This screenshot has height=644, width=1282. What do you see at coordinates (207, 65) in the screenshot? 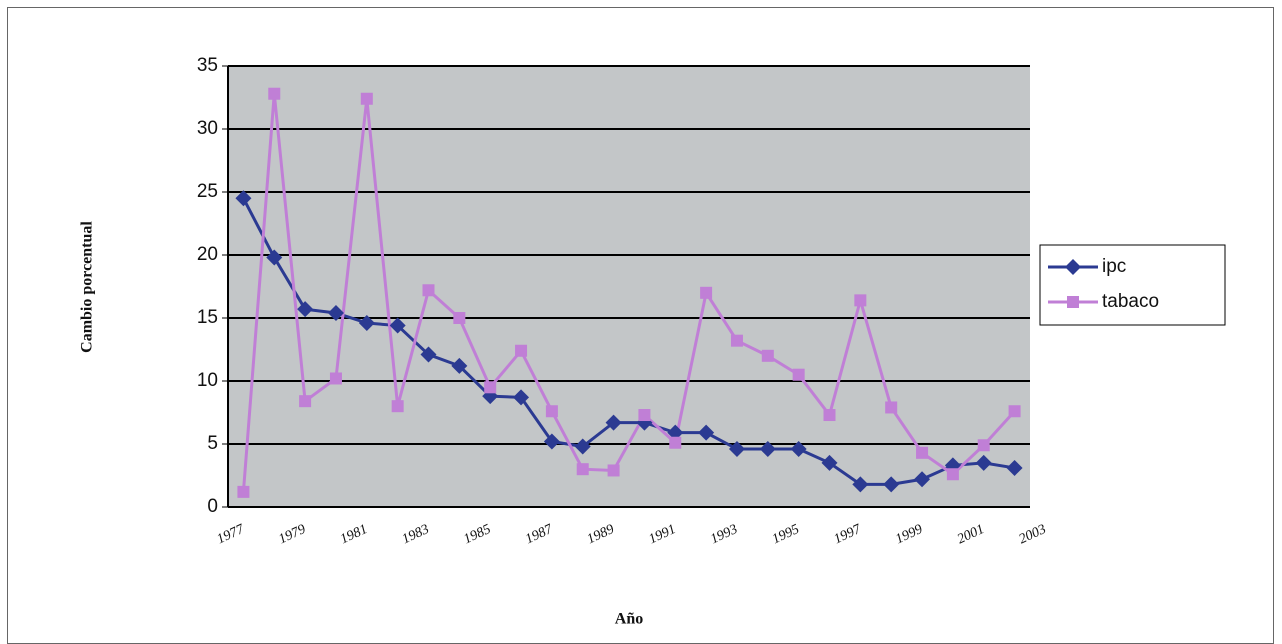
I see `y-tick-label: 35` at bounding box center [207, 65].